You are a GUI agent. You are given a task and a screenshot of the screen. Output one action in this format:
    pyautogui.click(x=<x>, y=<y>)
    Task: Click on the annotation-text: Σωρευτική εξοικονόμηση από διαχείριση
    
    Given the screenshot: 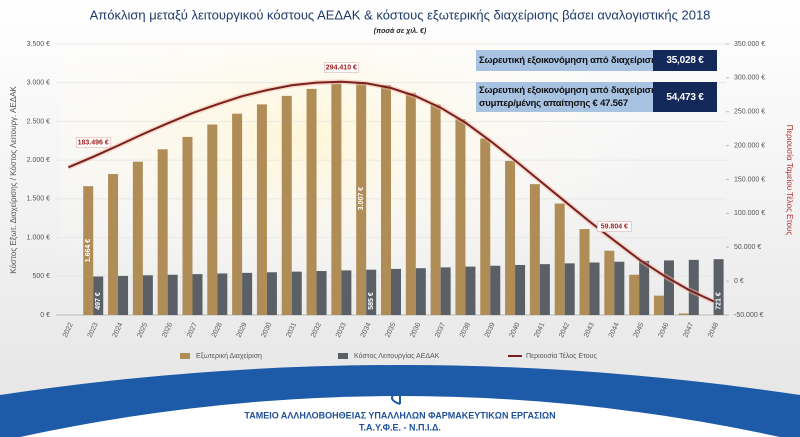 What is the action you would take?
    pyautogui.click(x=566, y=60)
    